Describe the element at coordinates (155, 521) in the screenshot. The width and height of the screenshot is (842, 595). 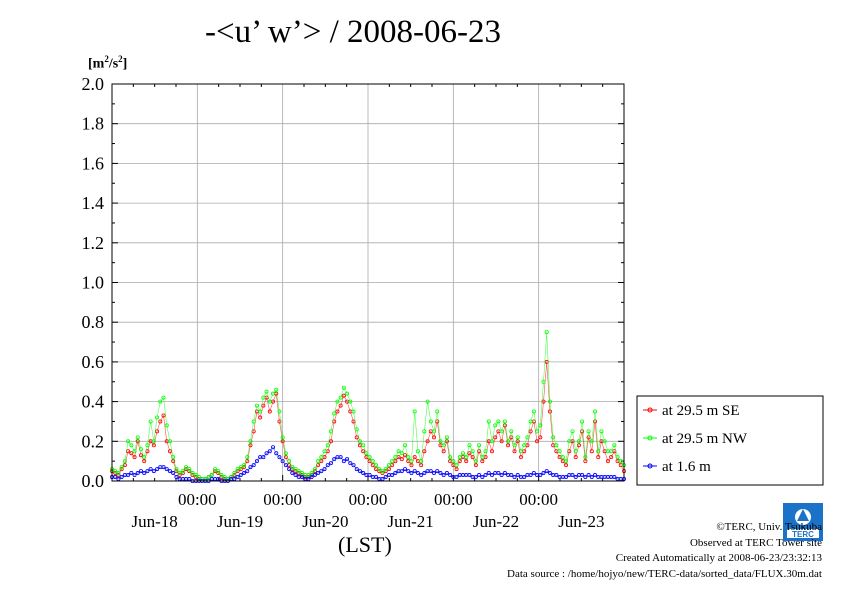
I see `x-tick-day-label: Jun-18` at that location.